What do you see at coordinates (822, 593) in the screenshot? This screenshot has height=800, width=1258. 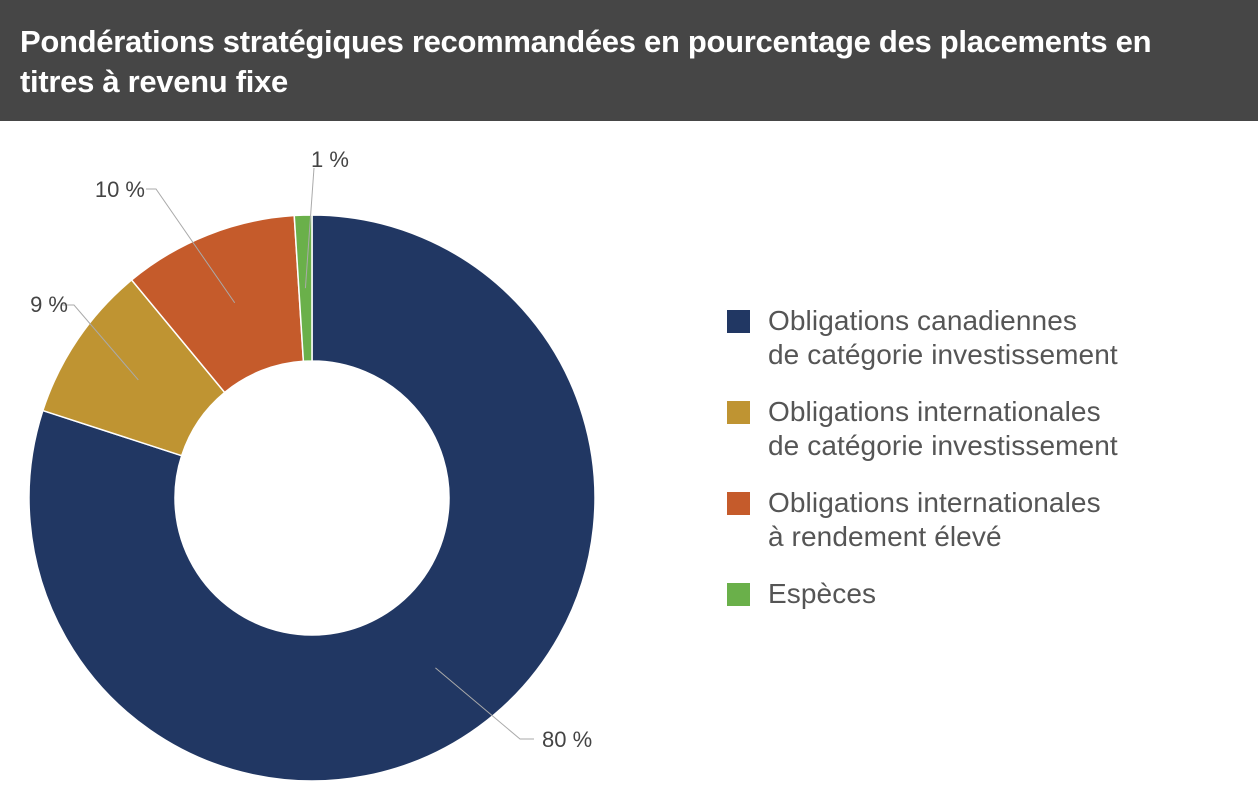 I see `legend-label-line: Espèces` at bounding box center [822, 593].